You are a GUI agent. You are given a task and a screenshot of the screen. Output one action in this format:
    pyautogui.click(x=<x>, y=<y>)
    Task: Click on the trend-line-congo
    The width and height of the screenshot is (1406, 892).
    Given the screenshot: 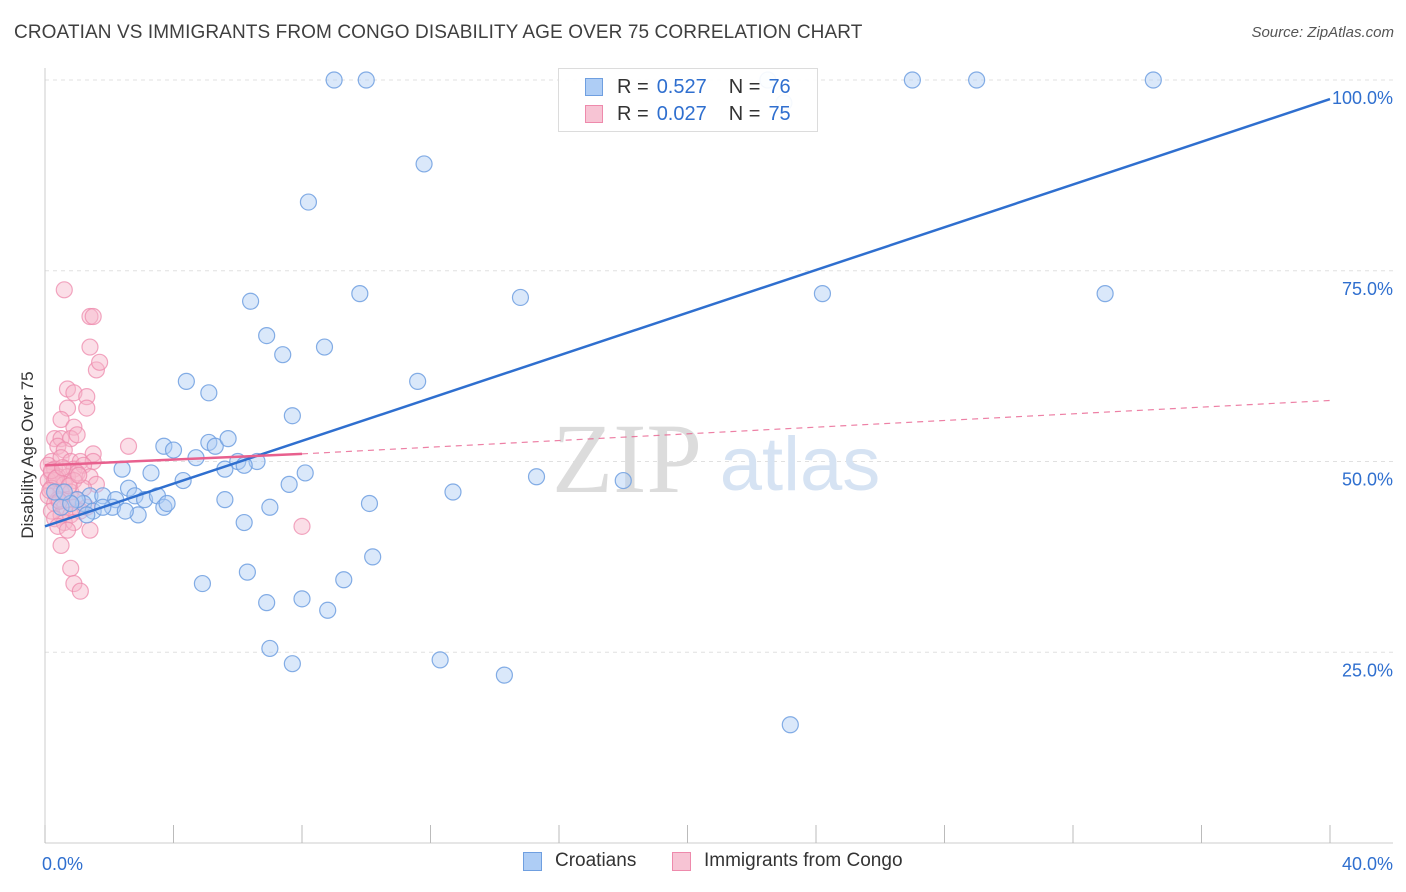 What is the action you would take?
    pyautogui.click(x=173, y=459)
    